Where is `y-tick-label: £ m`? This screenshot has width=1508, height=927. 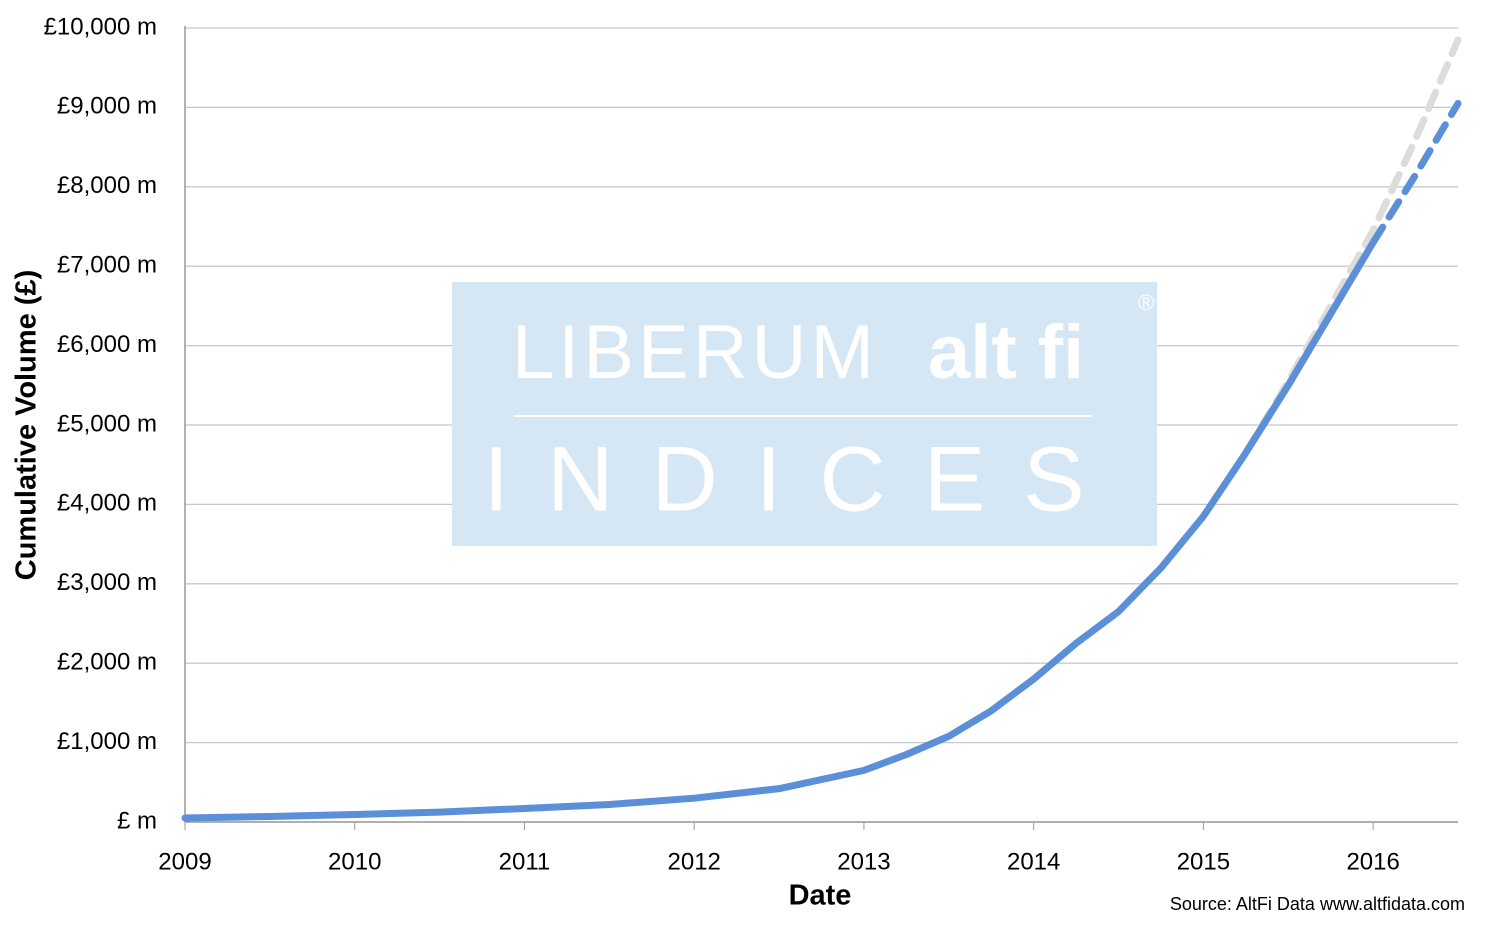
y-tick-label: £ m is located at coordinates (137, 820).